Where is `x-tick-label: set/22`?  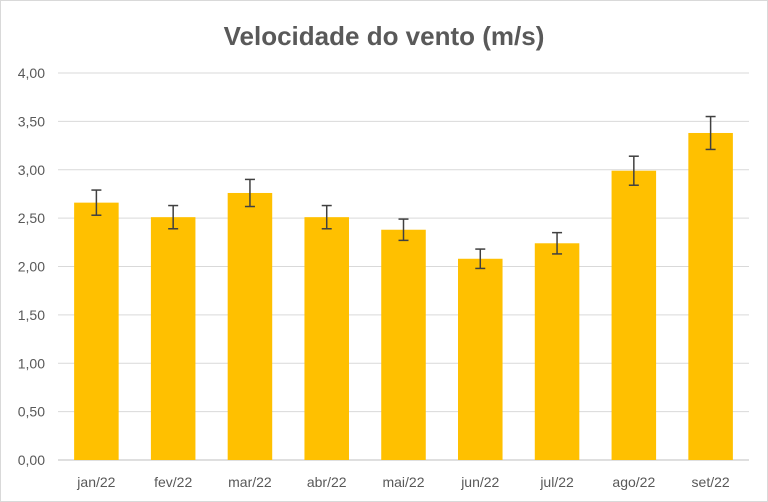
x-tick-label: set/22 is located at coordinates (711, 482).